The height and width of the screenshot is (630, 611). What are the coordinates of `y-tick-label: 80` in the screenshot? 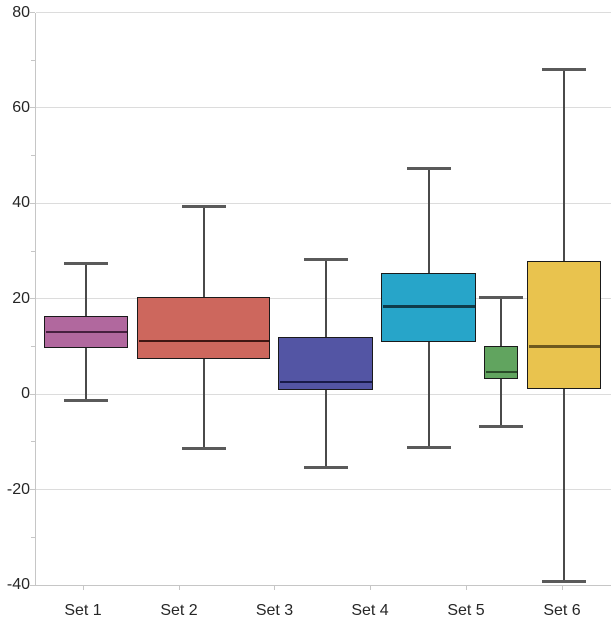 It's located at (21, 12).